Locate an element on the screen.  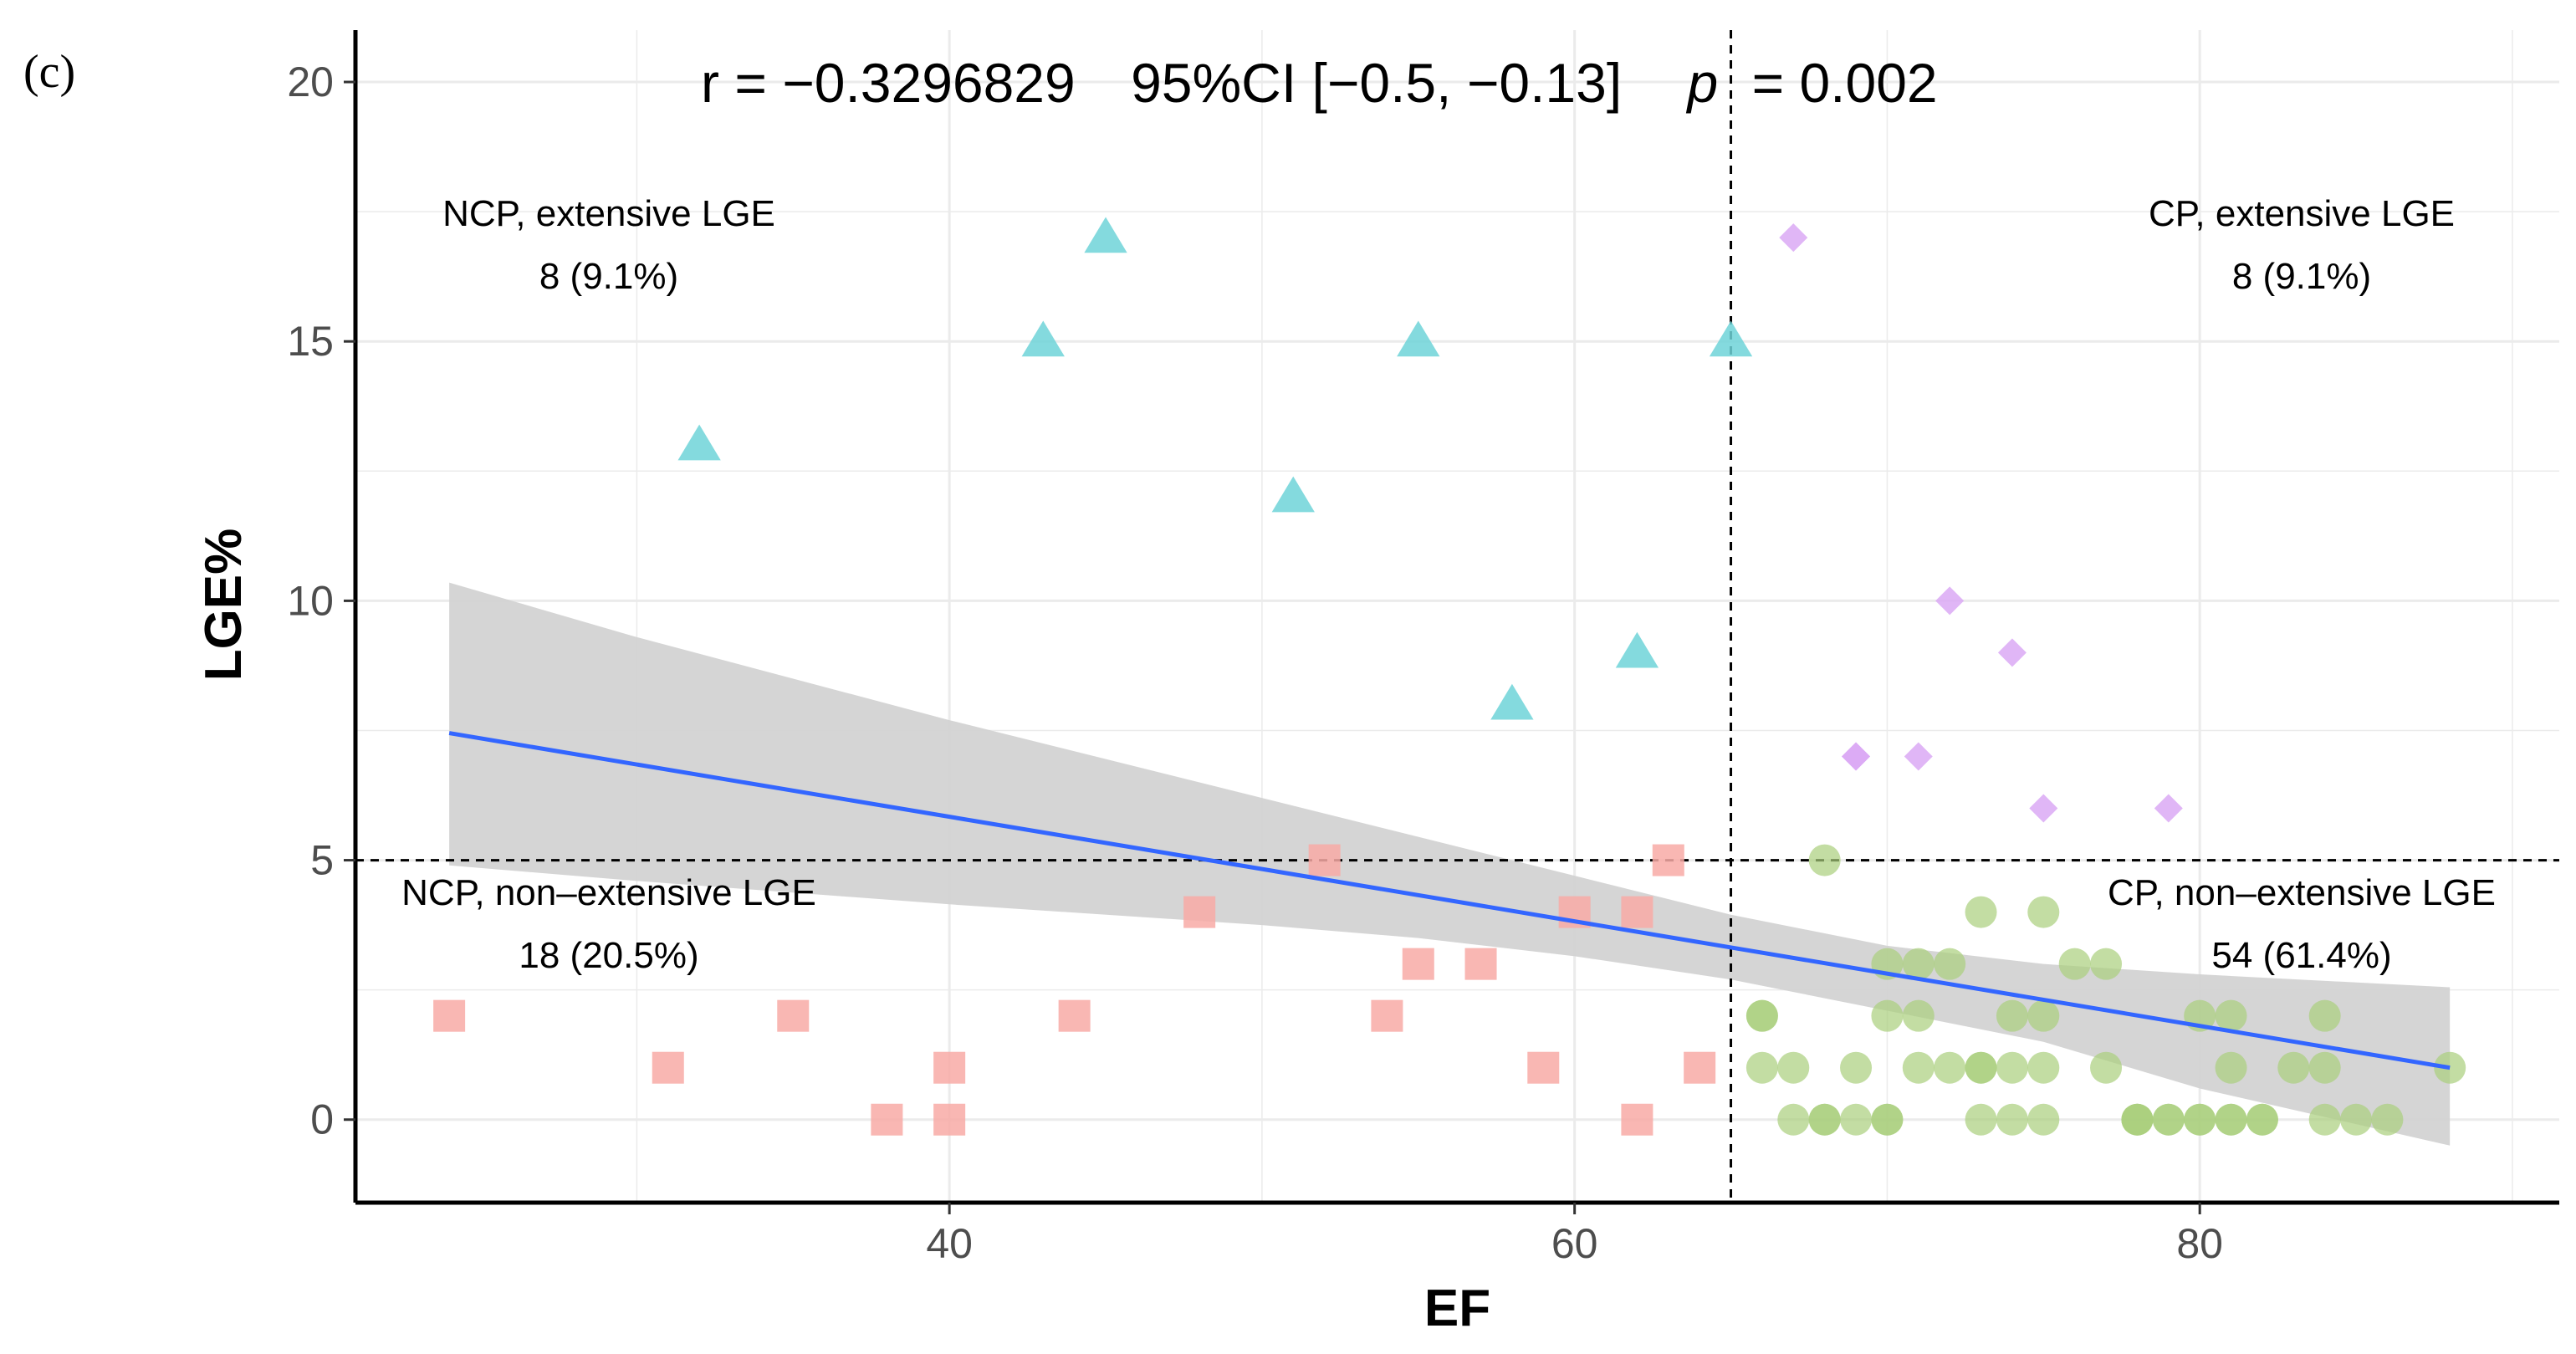
y-tick-label: 5 is located at coordinates (322, 860).